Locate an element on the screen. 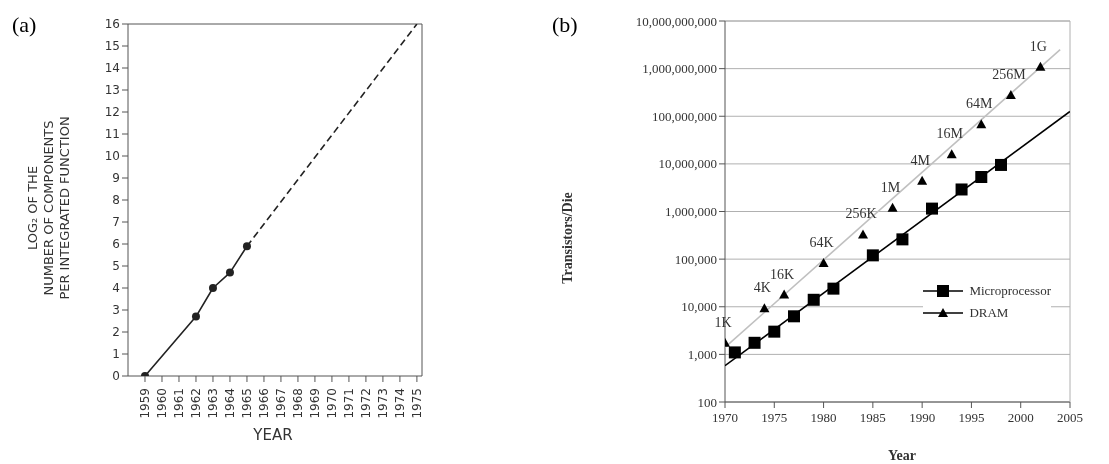  x-tick-label: 1959 is located at coordinates (144, 403).